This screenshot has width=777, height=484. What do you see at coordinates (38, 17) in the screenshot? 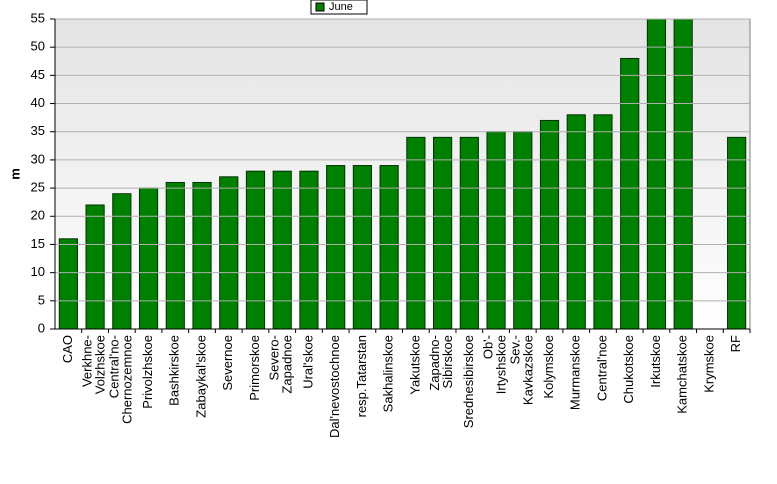
I see `y-tick-label: 55` at bounding box center [38, 17].